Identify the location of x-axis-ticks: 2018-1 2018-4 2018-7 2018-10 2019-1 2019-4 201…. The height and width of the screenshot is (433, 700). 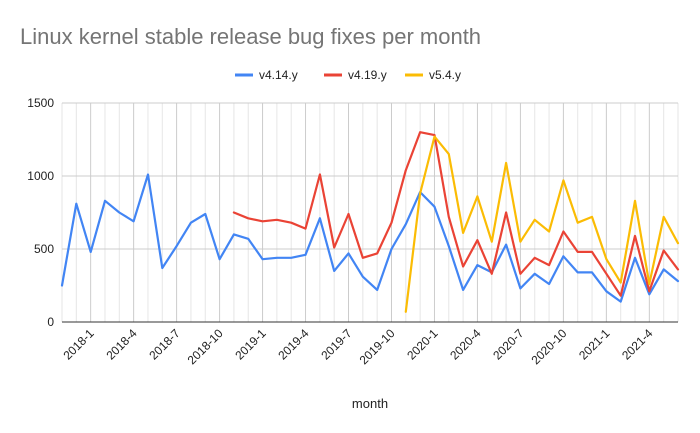
(357, 346).